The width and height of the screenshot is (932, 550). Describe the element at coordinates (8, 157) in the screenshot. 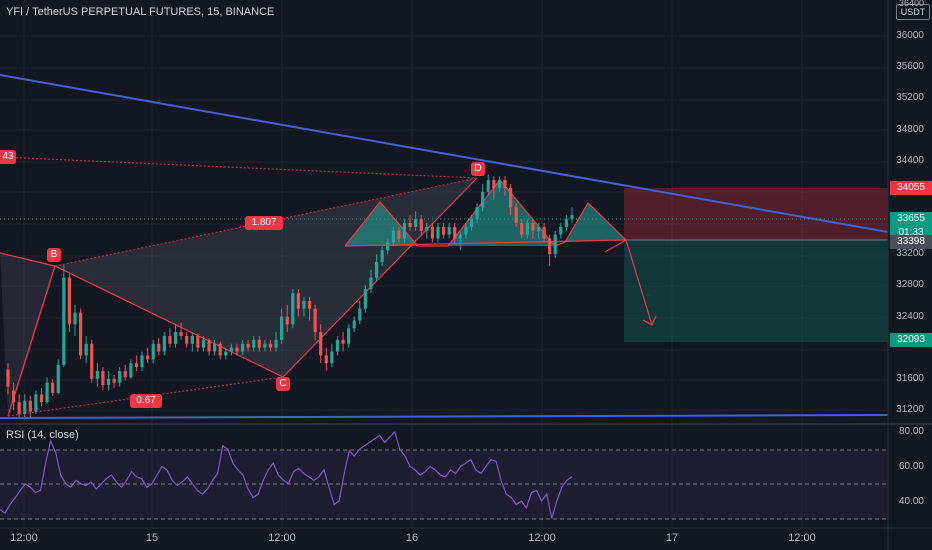

I see `left-value-label: 43` at that location.